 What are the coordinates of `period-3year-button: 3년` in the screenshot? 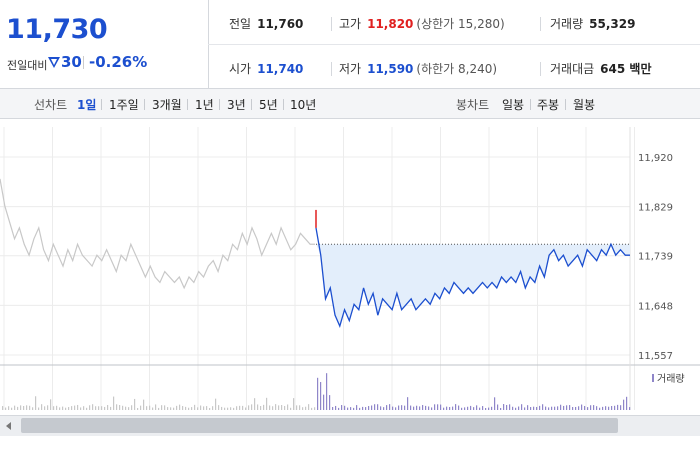 It's located at (236, 105).